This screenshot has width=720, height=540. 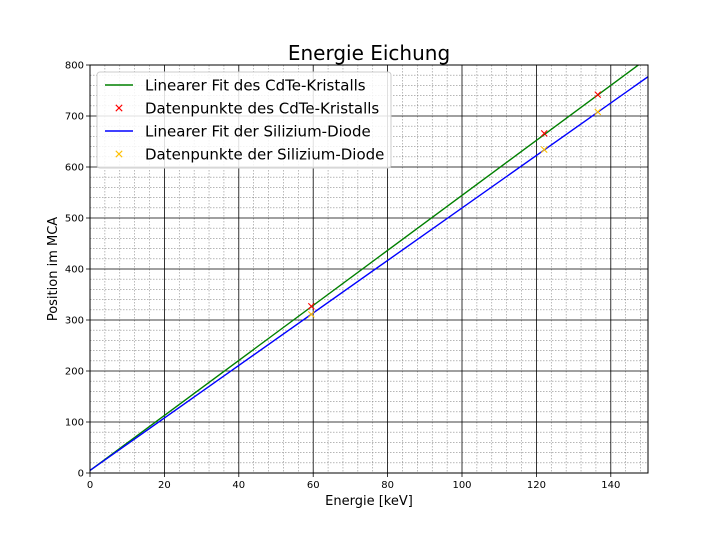 I want to click on legend-entry-0: Linearer Fit des CdTe-Kristalls, so click(x=235, y=86).